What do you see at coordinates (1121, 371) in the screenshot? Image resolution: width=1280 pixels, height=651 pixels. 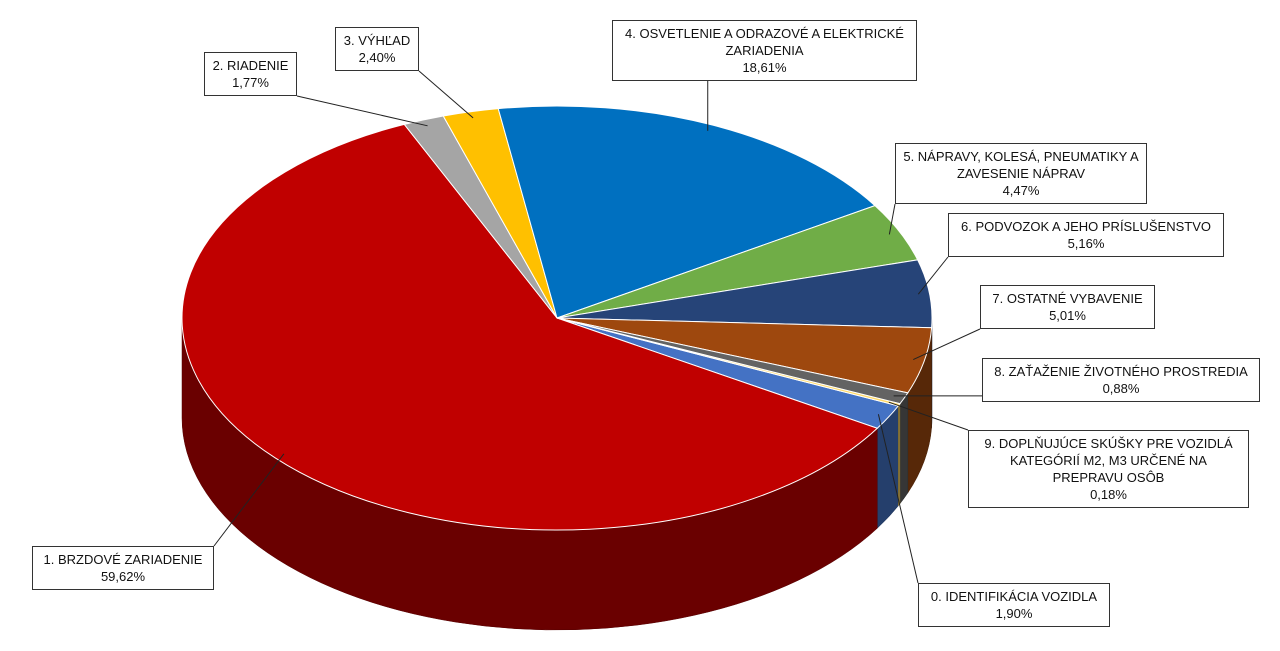 I see `category-label: 8. ZAŤAŽENIE ŽIVOTNÉHO PROSTREDIA` at bounding box center [1121, 371].